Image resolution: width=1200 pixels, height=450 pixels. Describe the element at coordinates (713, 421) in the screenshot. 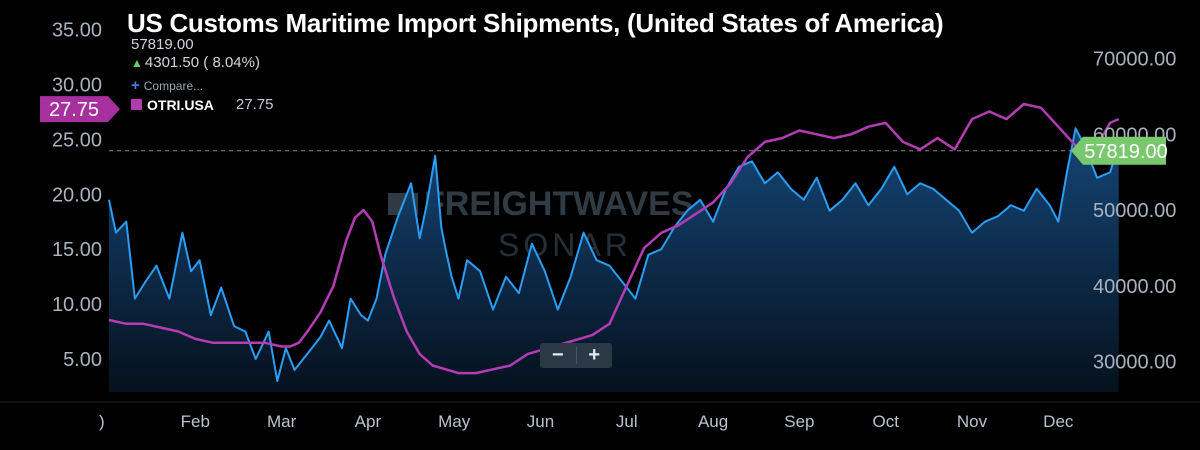

I see `x-tick-label: Aug` at that location.